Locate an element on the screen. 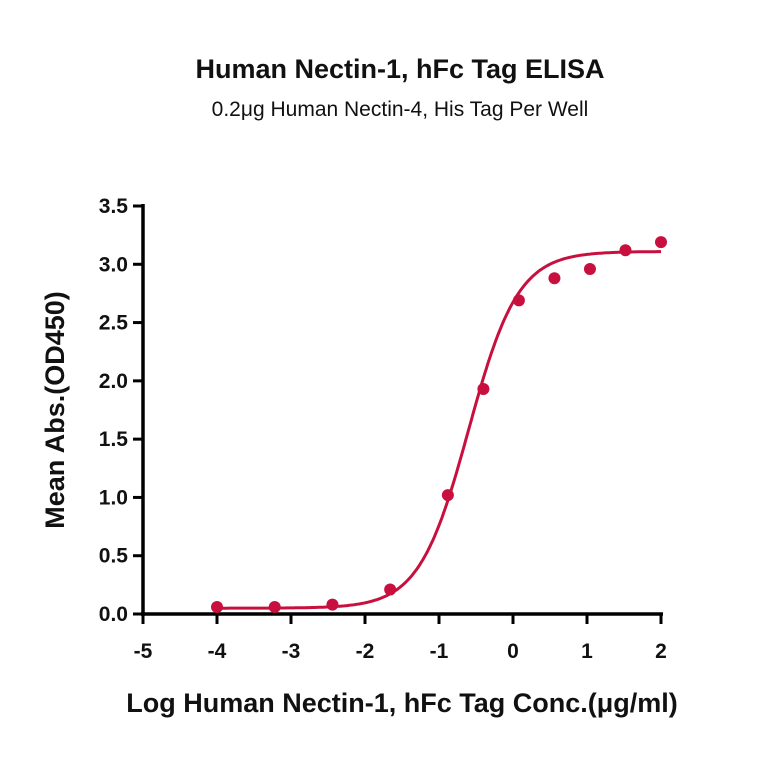  x-axis-label: Log Human Nectin-1, hFc Tag Conc.(μg/ml) is located at coordinates (402, 703).